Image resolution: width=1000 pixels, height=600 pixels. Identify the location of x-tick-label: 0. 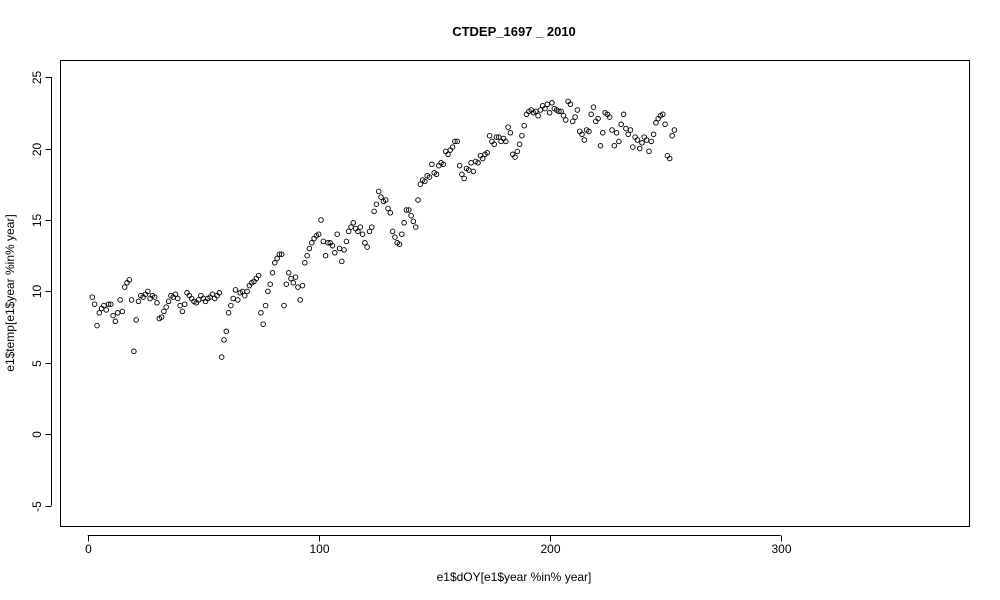
(88, 549).